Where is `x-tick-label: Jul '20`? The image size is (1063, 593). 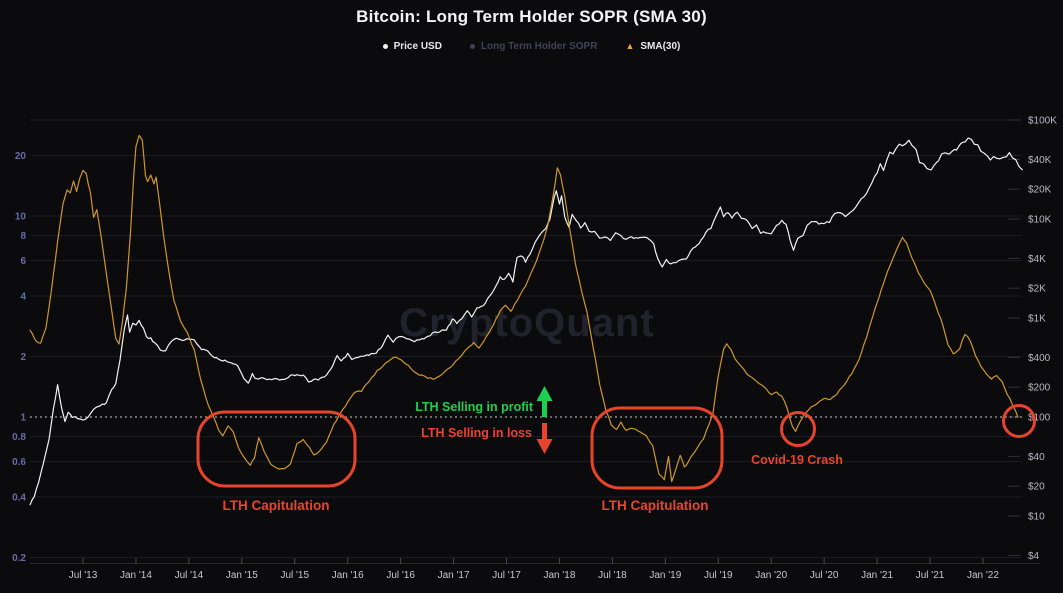 x-tick-label: Jul '20 is located at coordinates (824, 575).